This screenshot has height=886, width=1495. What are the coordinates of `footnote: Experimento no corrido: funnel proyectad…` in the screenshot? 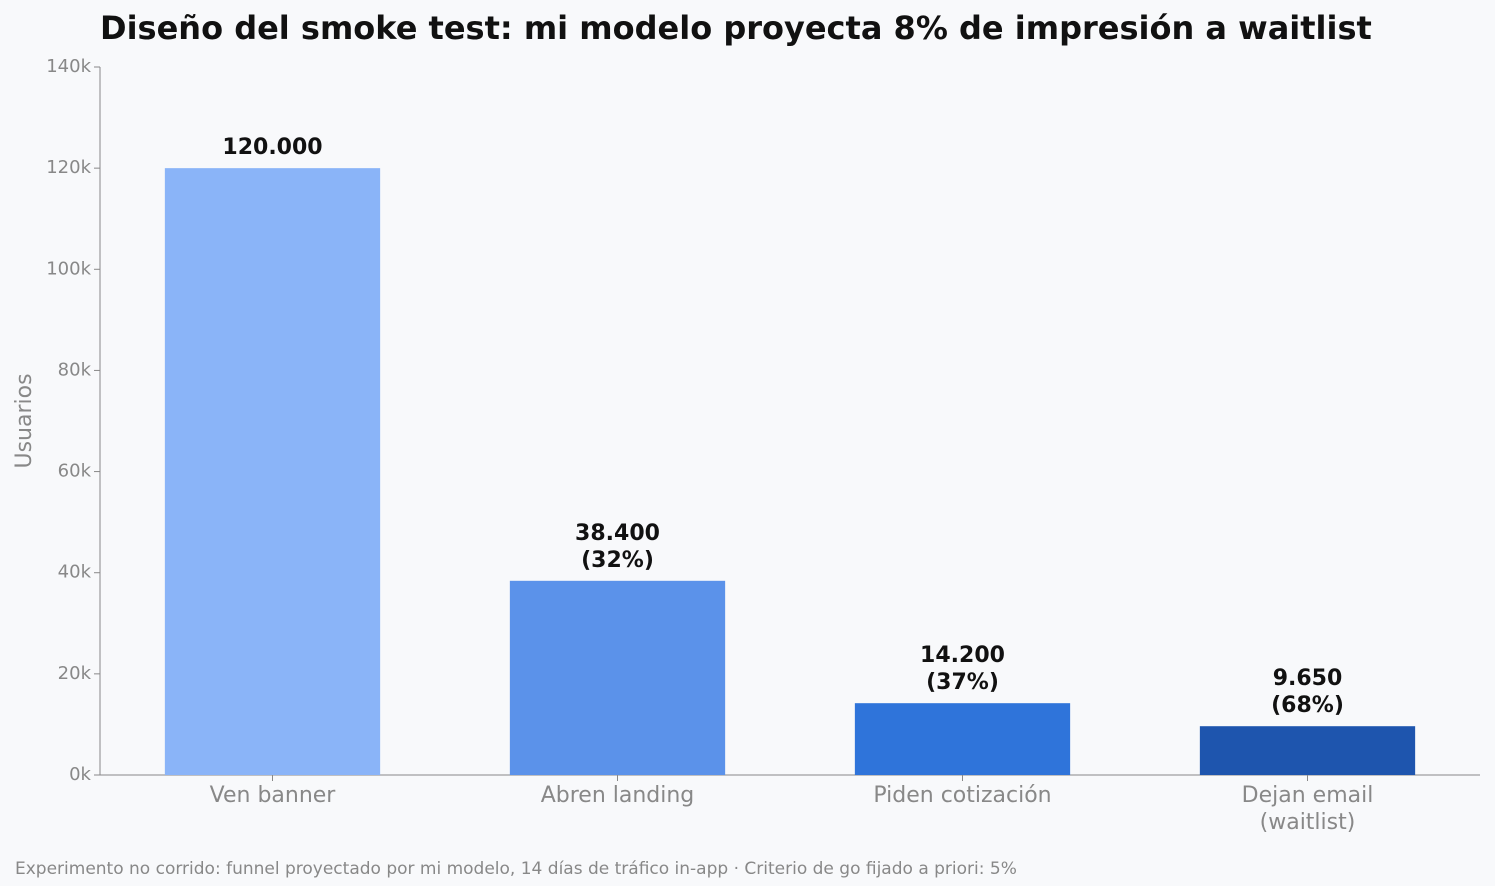 It's located at (516, 869).